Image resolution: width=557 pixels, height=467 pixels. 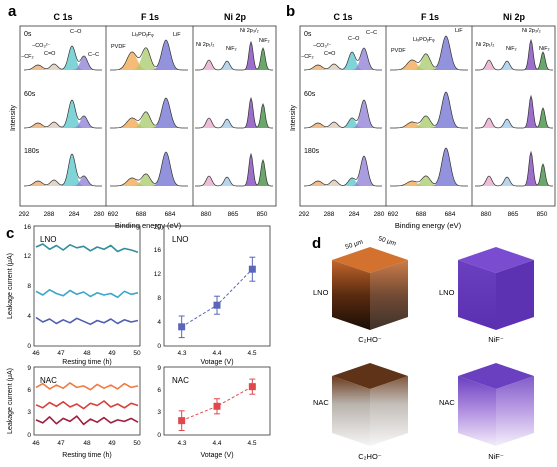 What do you see at coordinates (216, 362) in the screenshot?
I see `voltage-xlabel-top: Votage (V)` at bounding box center [216, 362].